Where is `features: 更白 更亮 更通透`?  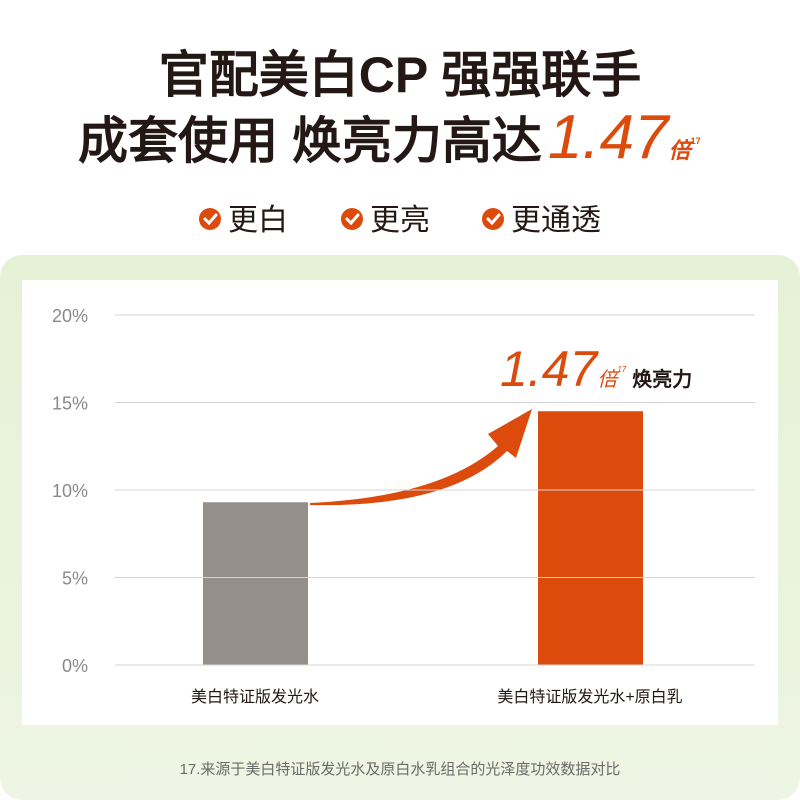 features: 更白 更亮 更通透 is located at coordinates (400, 220).